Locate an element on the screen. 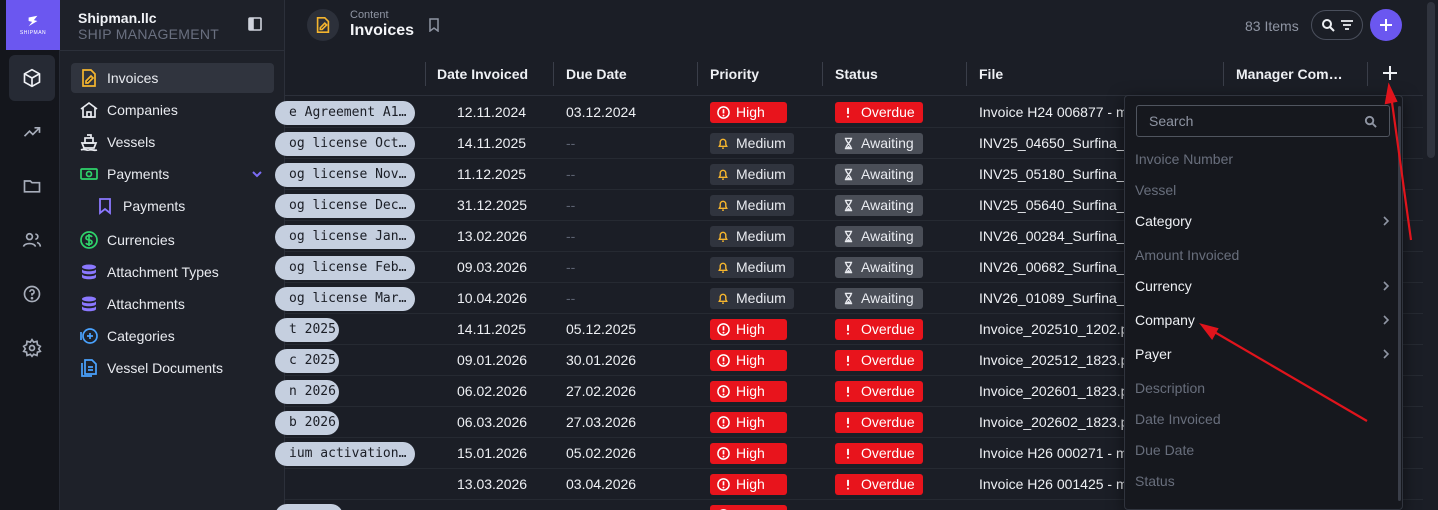 The height and width of the screenshot is (510, 1438). file-link: INV26_01089_Surfina_T is located at coordinates (1052, 298).